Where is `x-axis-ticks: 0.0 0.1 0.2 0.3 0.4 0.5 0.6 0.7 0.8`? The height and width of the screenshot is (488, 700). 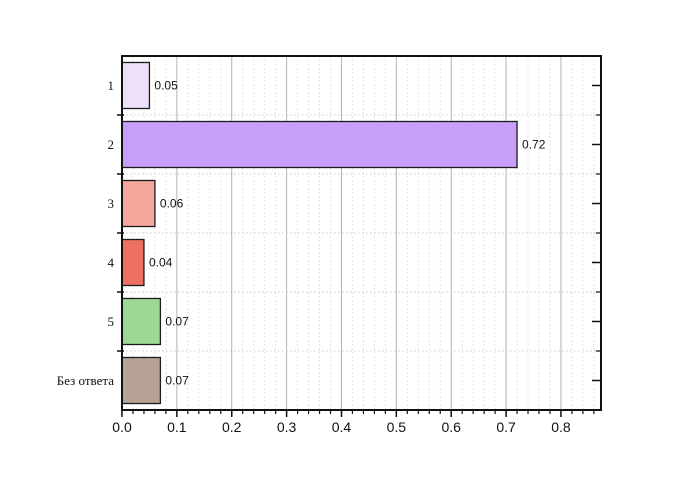 x-axis-ticks: 0.0 0.1 0.2 0.3 0.4 0.5 0.6 0.7 0.8 is located at coordinates (353, 422).